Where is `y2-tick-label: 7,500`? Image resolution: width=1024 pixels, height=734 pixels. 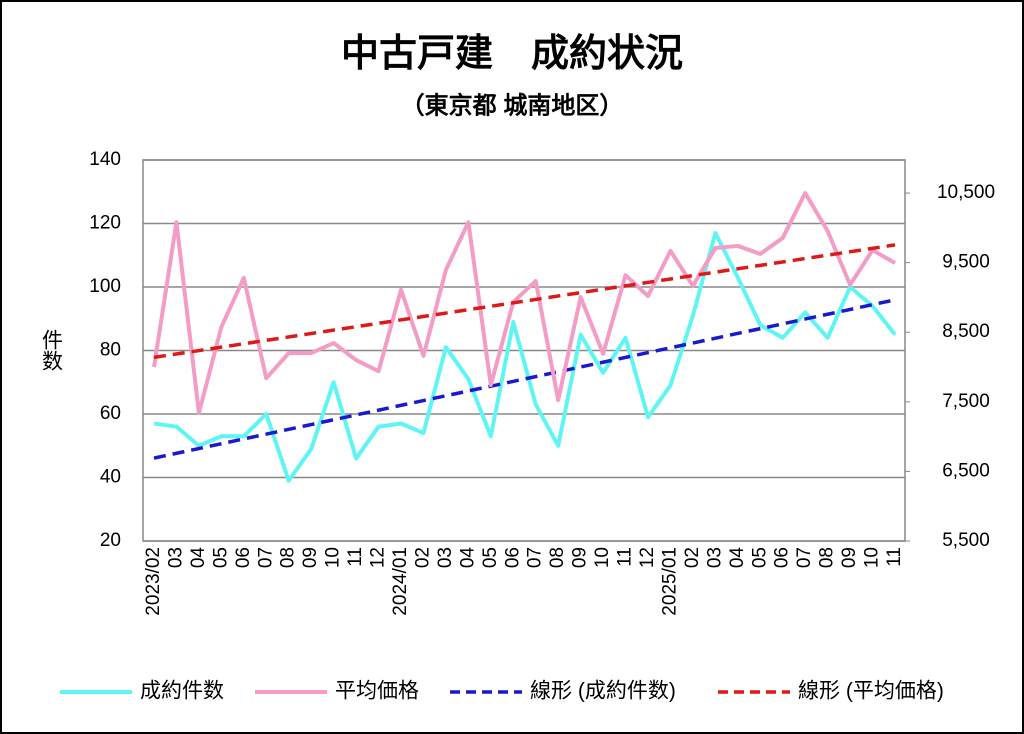 y2-tick-label: 7,500 is located at coordinates (966, 401).